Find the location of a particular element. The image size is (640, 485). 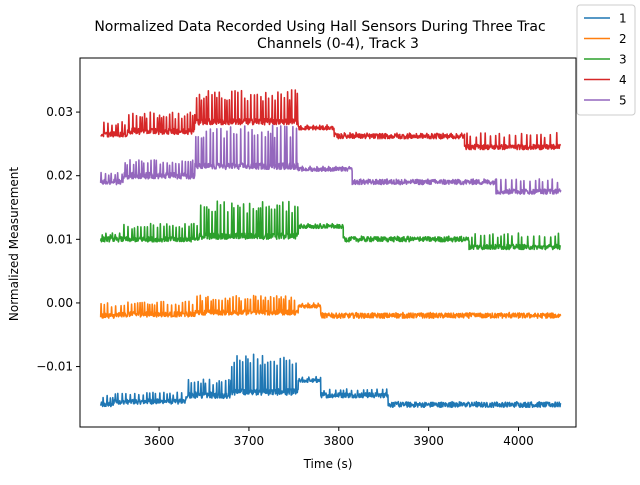

legend-label-1: 1 is located at coordinates (623, 19).